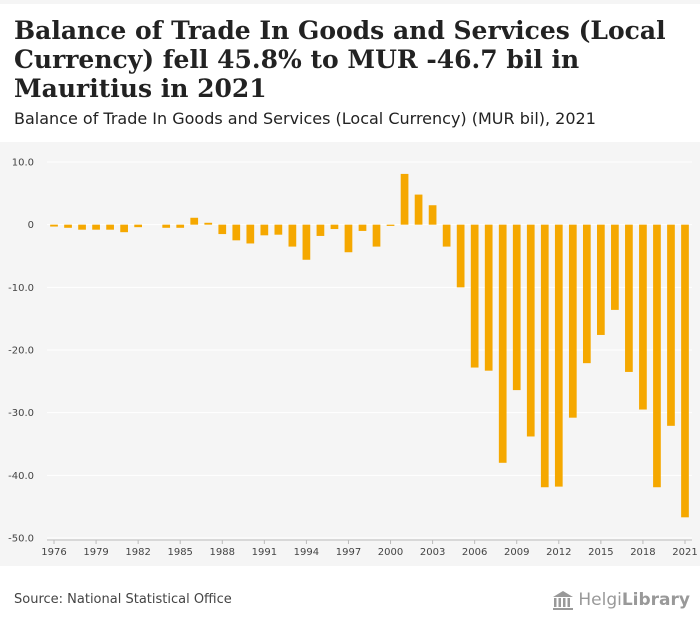  What do you see at coordinates (95, 552) in the screenshot?
I see `x-tick-label: 1979` at bounding box center [95, 552].